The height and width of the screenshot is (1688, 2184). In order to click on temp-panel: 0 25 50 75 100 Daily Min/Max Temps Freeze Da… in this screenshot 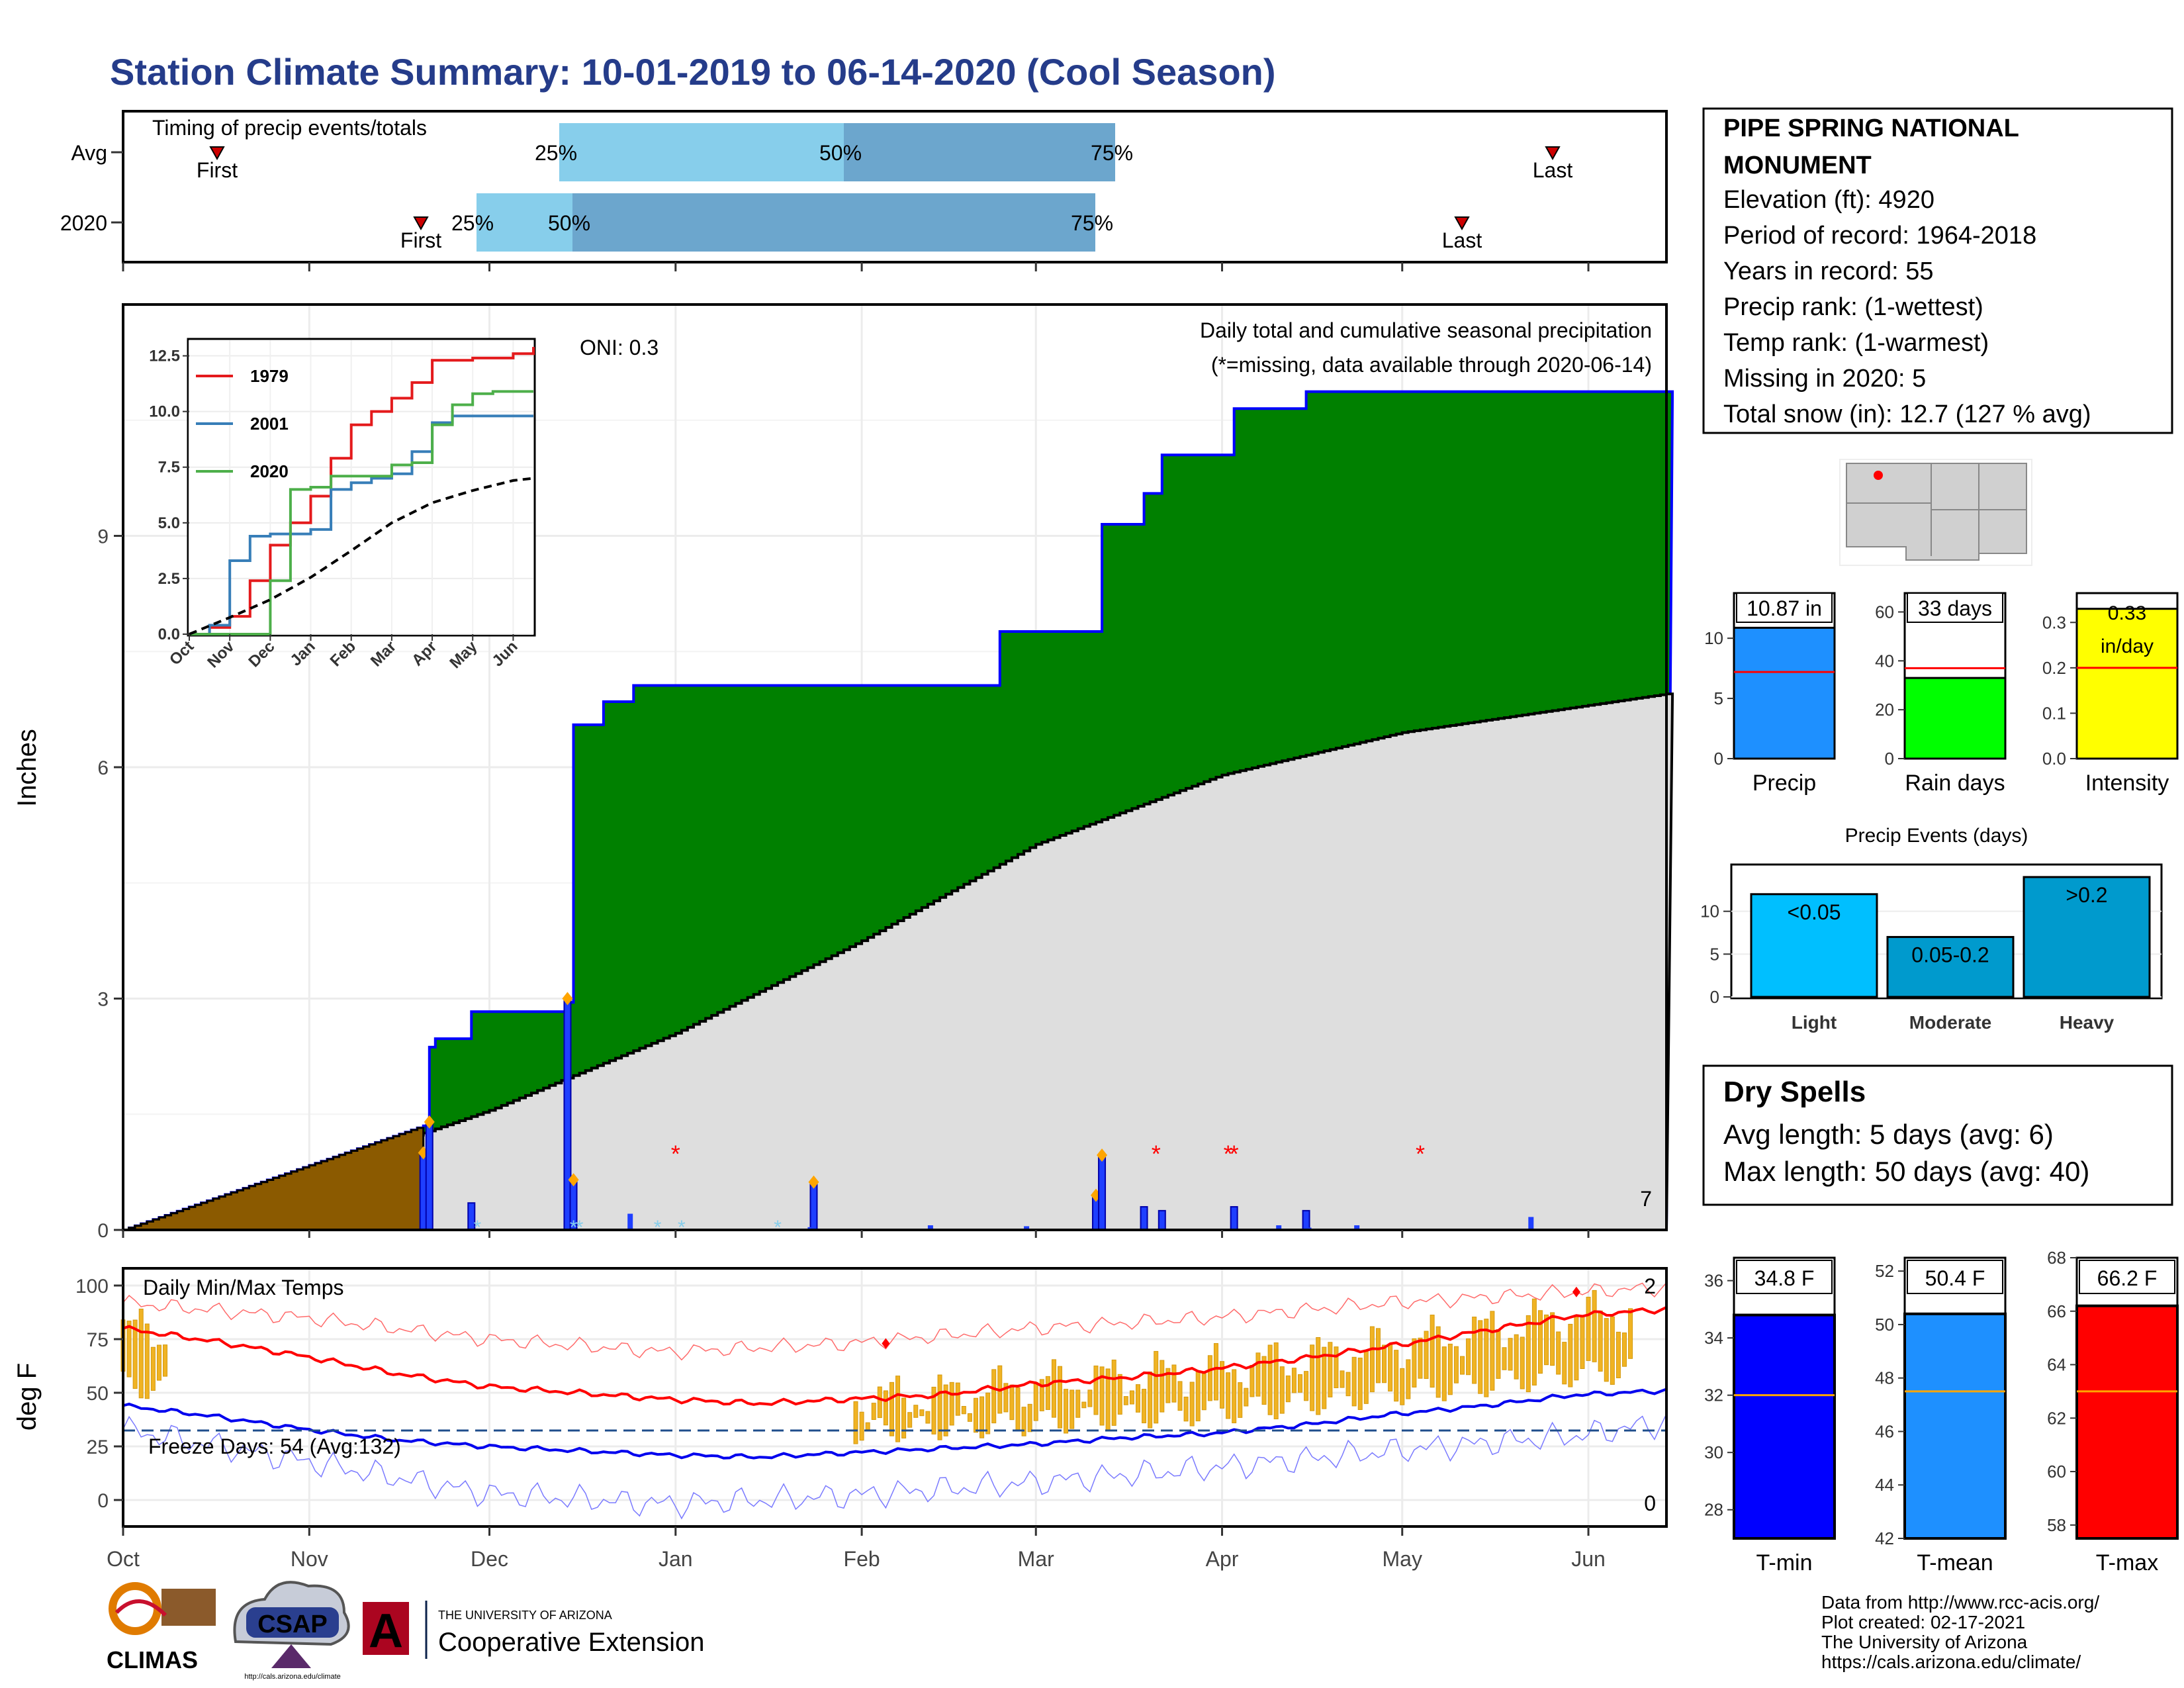, I will do `click(840, 1419)`.